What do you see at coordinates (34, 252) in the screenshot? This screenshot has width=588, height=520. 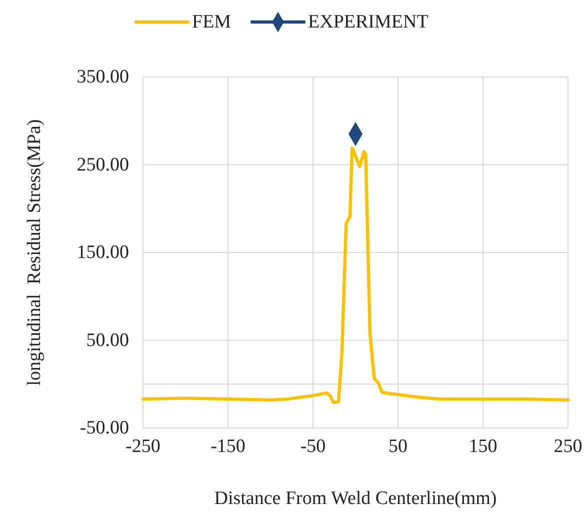 I see `y-axis-title: longitudinal Residual Stress(MPa)` at bounding box center [34, 252].